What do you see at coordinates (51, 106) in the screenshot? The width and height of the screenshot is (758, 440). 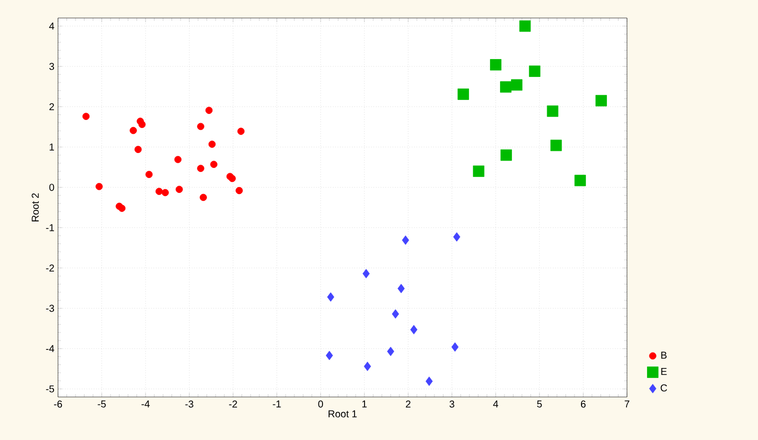 I see `y-tick-label: 2` at bounding box center [51, 106].